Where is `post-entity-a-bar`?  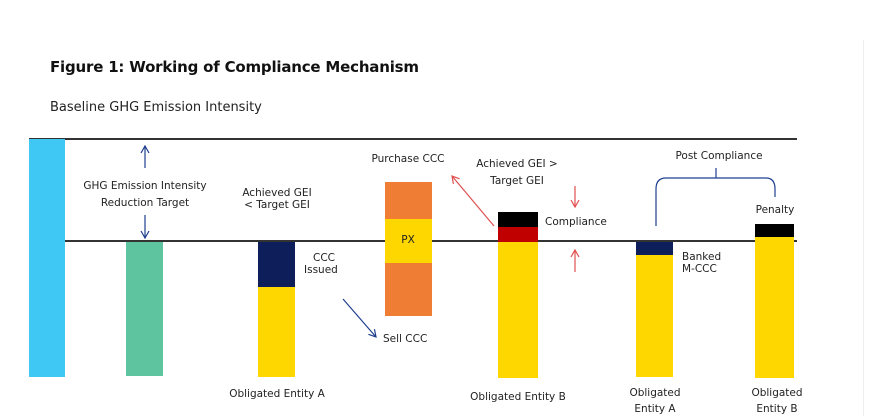 post-entity-a-bar is located at coordinates (654, 316).